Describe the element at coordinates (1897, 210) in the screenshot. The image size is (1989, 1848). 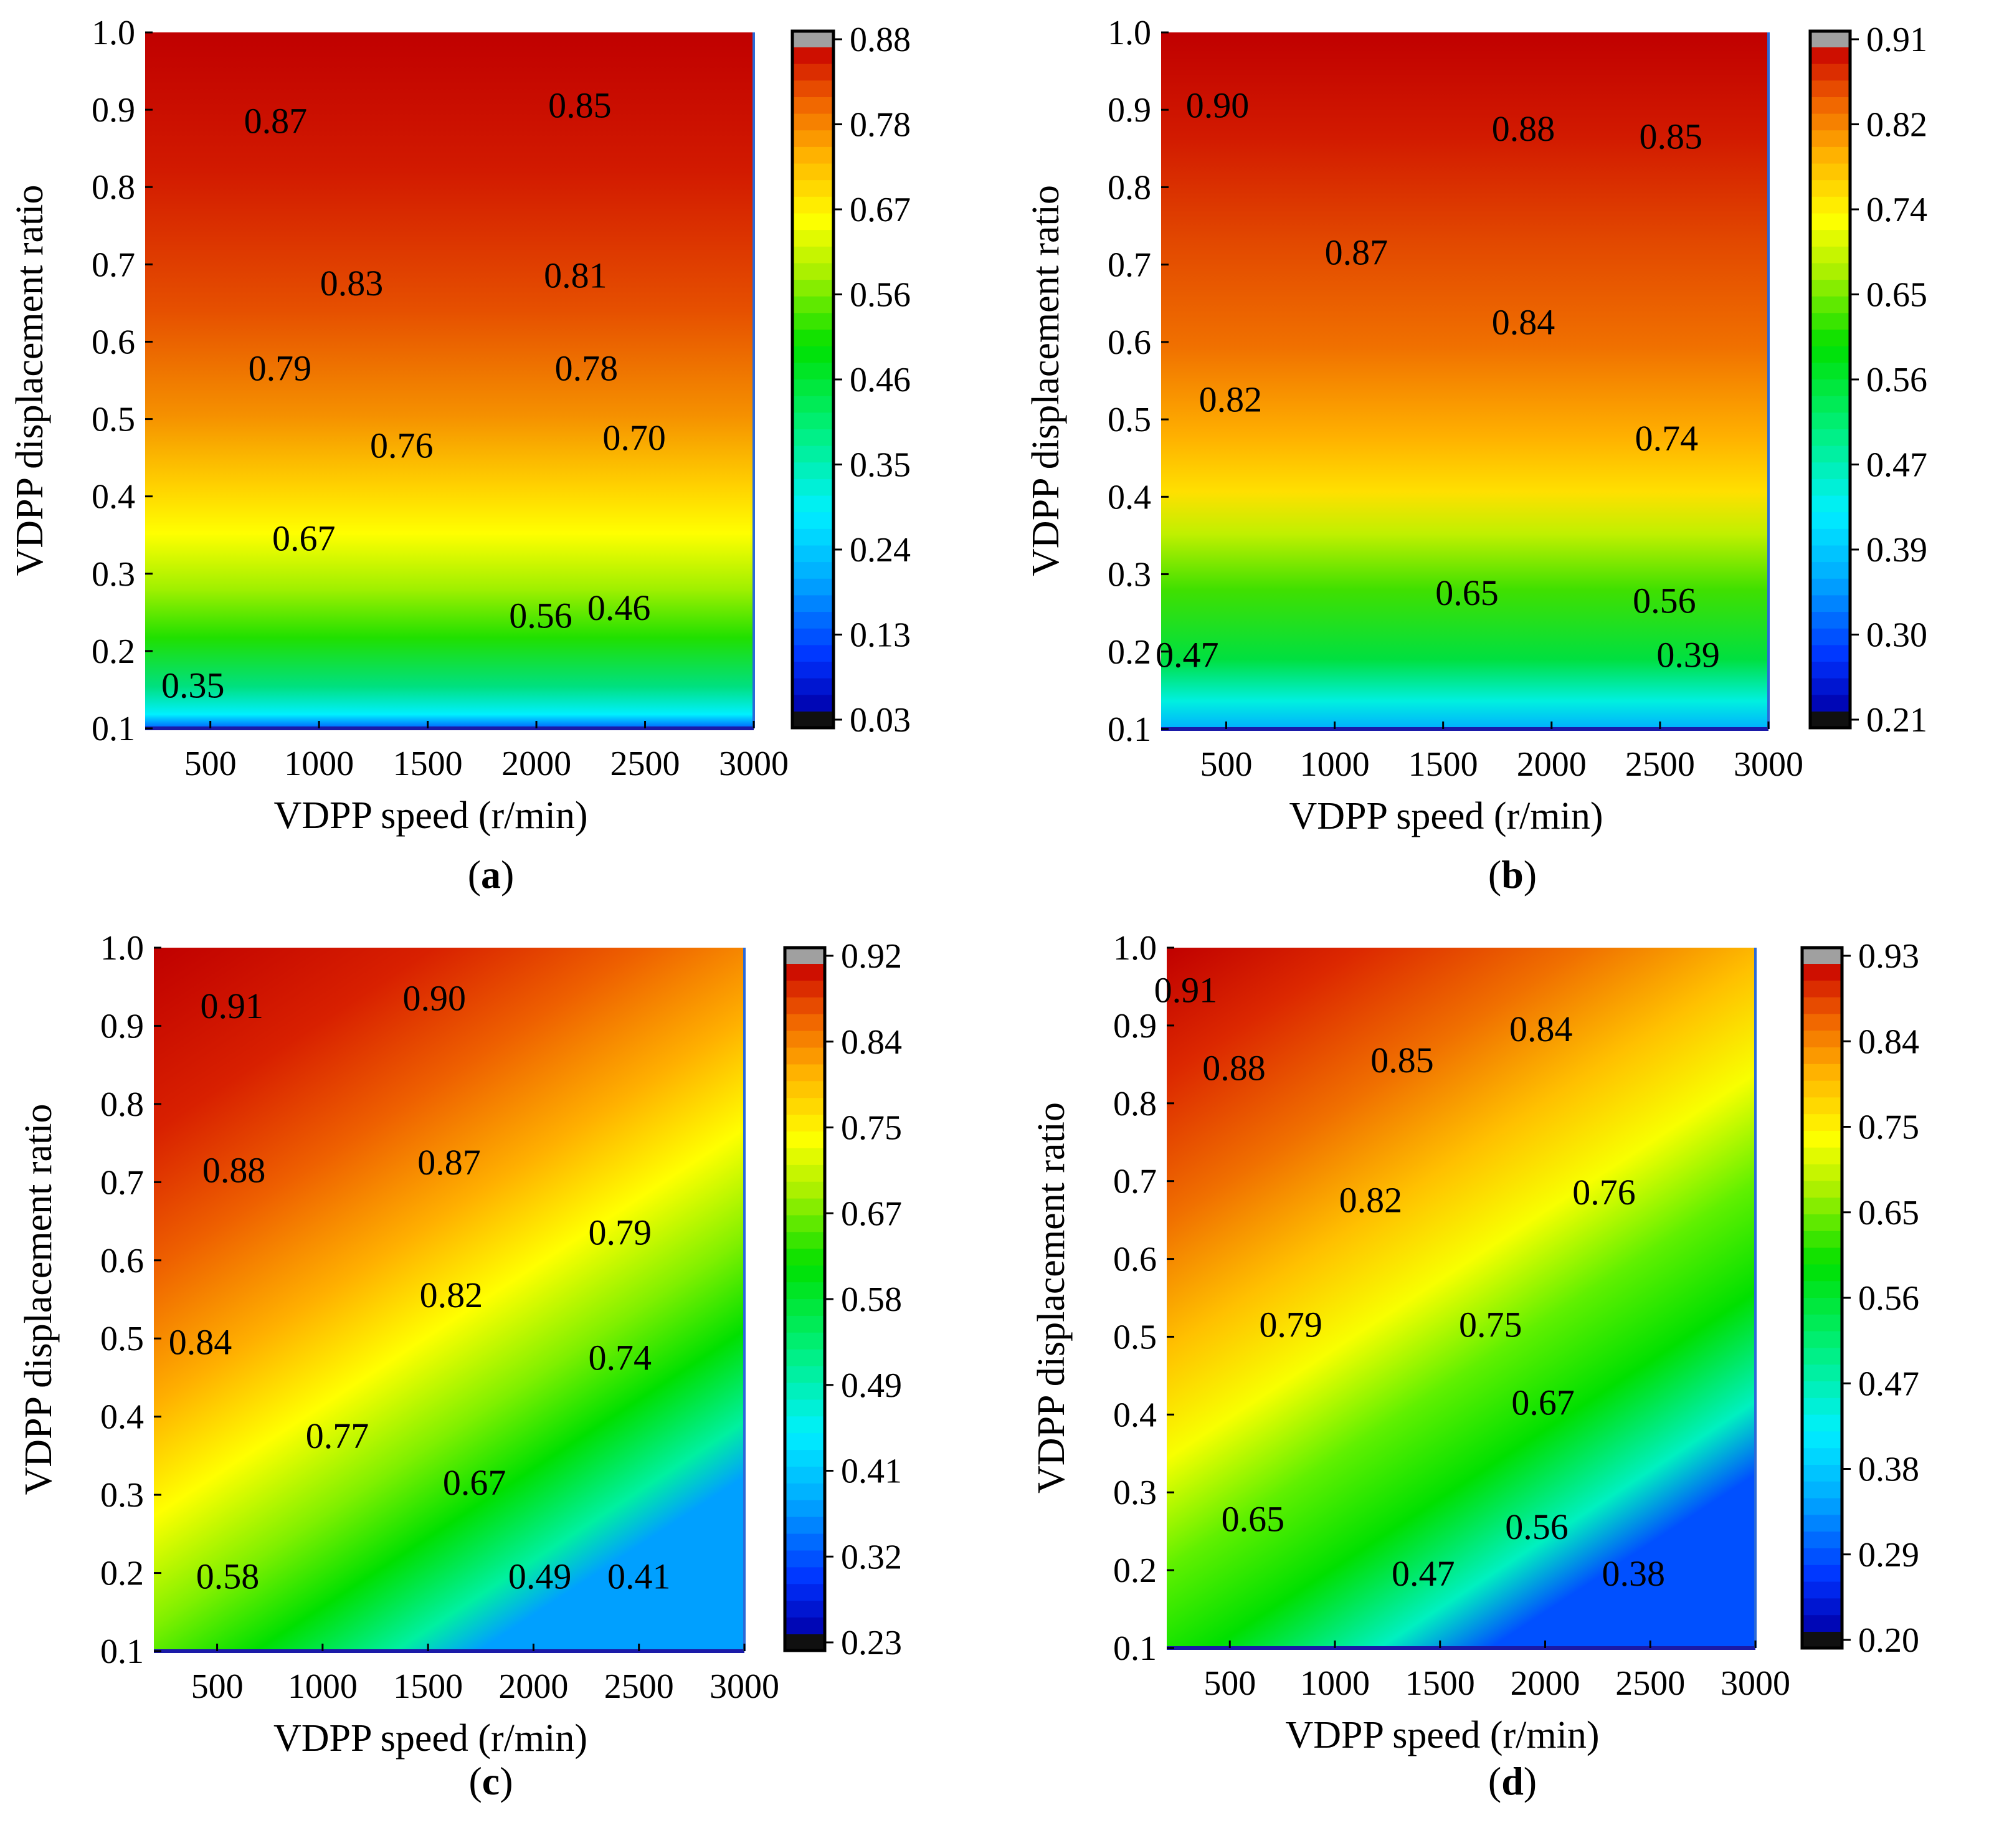
I see `colorbar-tick-label: 0.74` at that location.